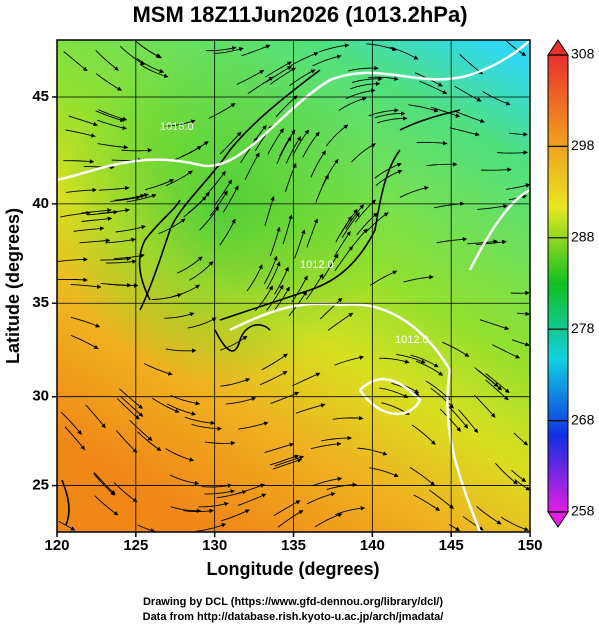 The height and width of the screenshot is (625, 599). Describe the element at coordinates (583, 145) in the screenshot. I see `colorbar-tick-label: 298` at that location.